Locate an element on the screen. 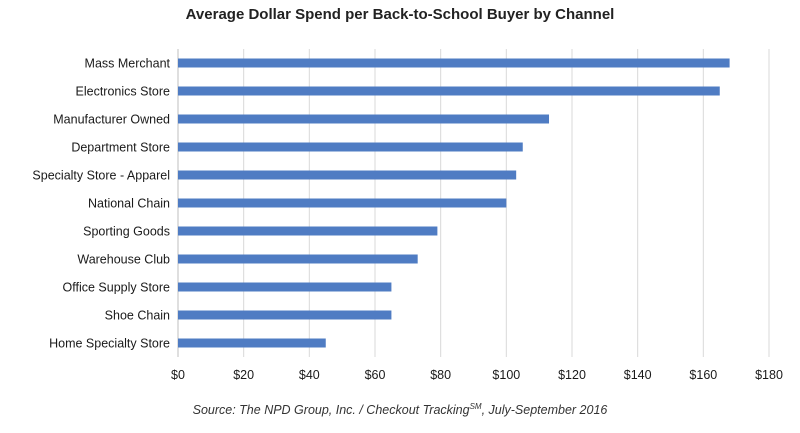 The width and height of the screenshot is (800, 433). category-label: Shoe Chain is located at coordinates (137, 316).